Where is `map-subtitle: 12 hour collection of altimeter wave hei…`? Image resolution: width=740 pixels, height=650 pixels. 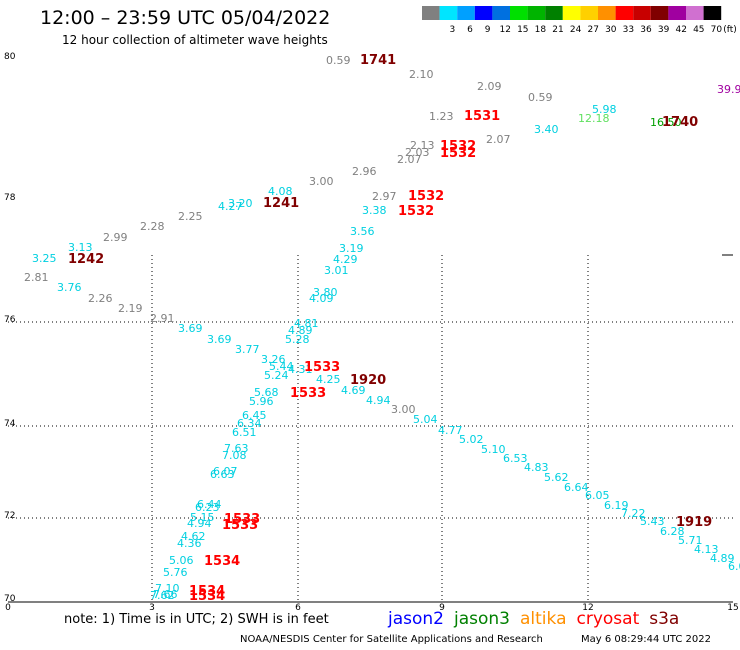 map-subtitle: 12 hour collection of altimeter wave hei… is located at coordinates (195, 40).